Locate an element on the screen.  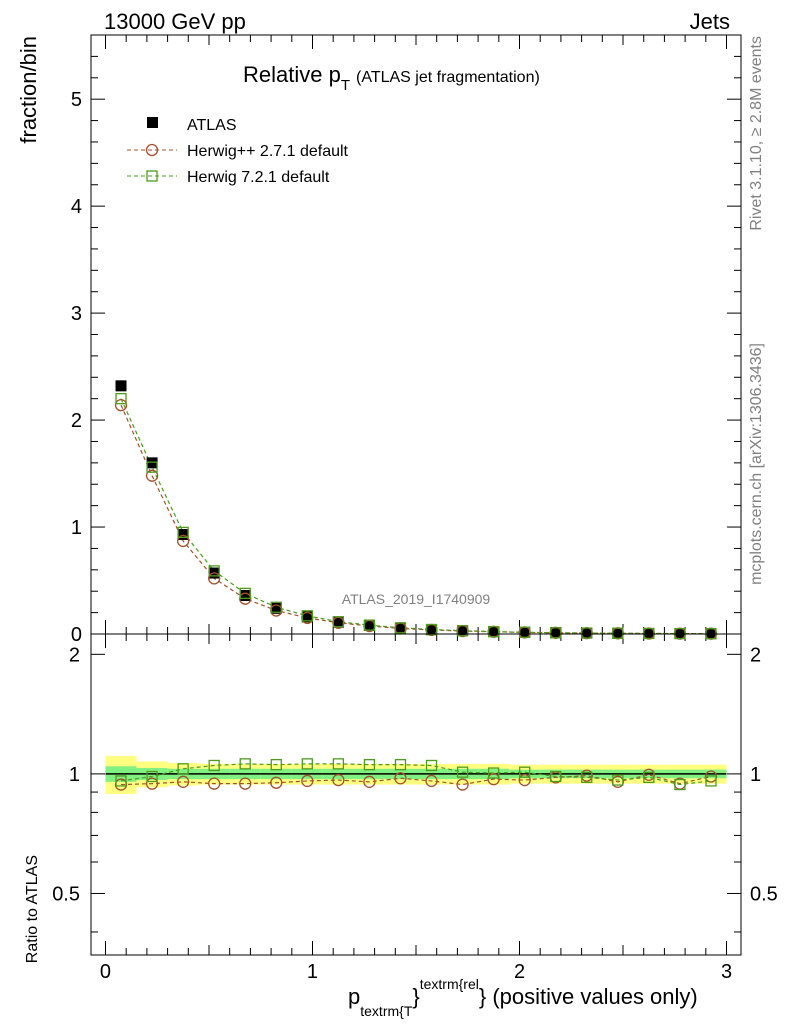
ratio-y-tick-label-right: 2 is located at coordinates (755, 655).